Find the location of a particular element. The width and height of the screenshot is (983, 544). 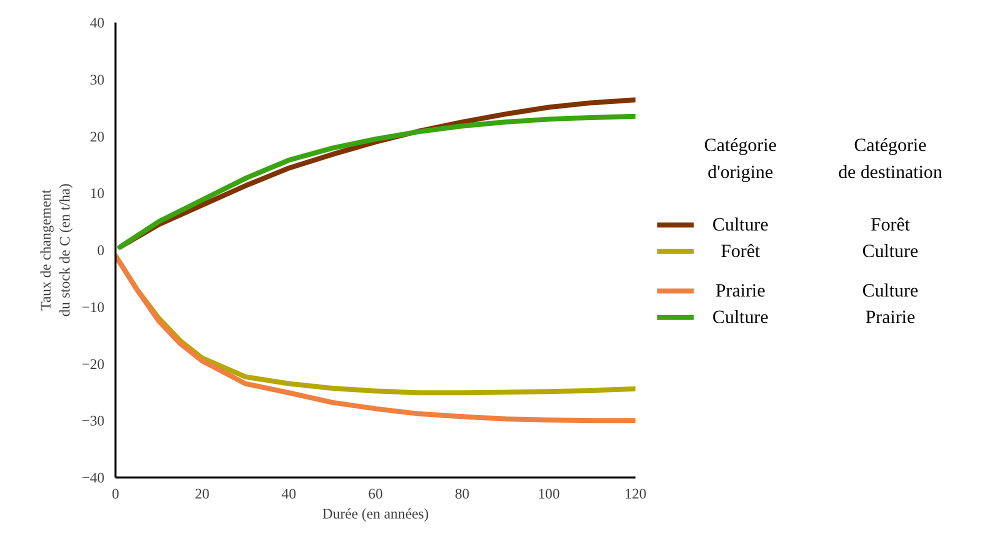

x-tick-label: 80 is located at coordinates (462, 494).